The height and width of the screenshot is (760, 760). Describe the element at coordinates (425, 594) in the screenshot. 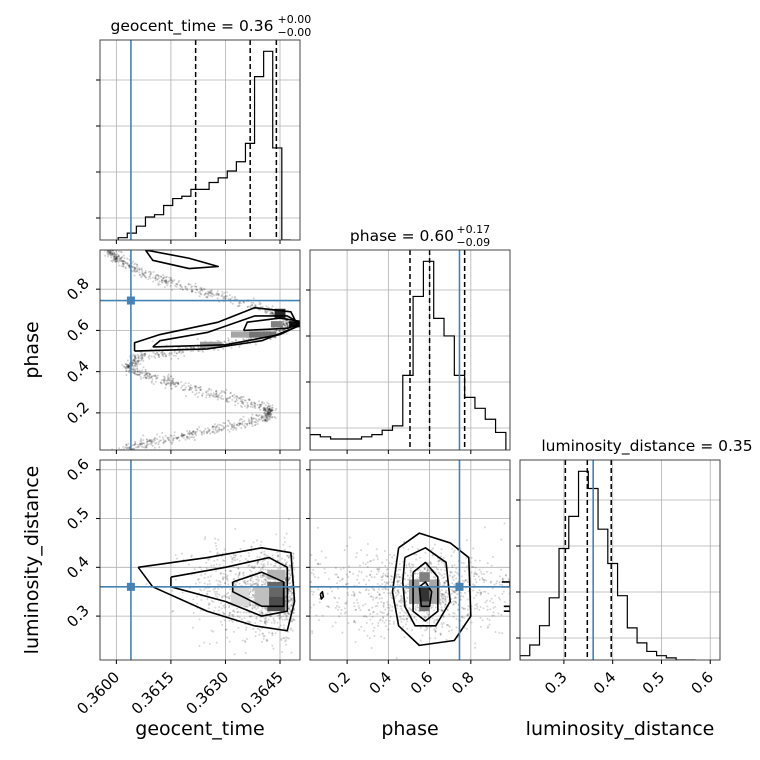

I see `contour-line` at that location.